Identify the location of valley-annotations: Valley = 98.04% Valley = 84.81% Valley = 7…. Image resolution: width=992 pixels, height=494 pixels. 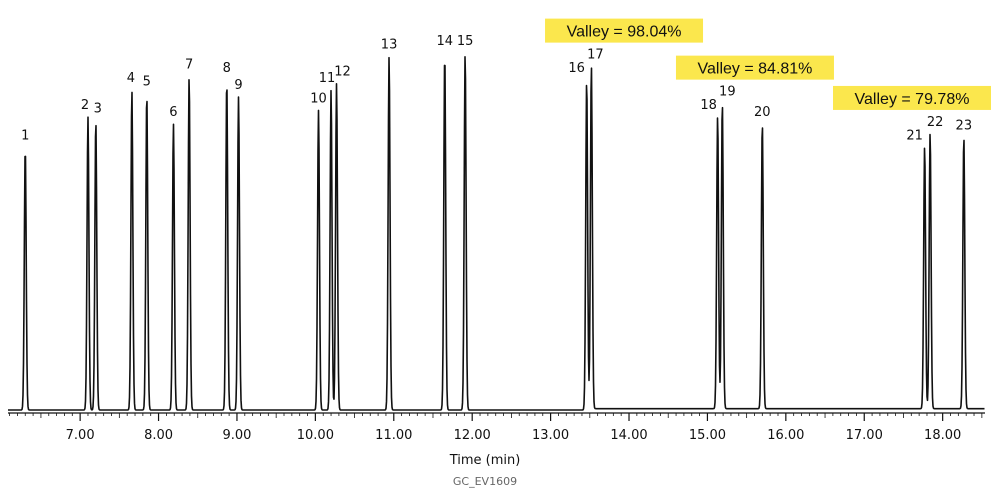
(768, 64).